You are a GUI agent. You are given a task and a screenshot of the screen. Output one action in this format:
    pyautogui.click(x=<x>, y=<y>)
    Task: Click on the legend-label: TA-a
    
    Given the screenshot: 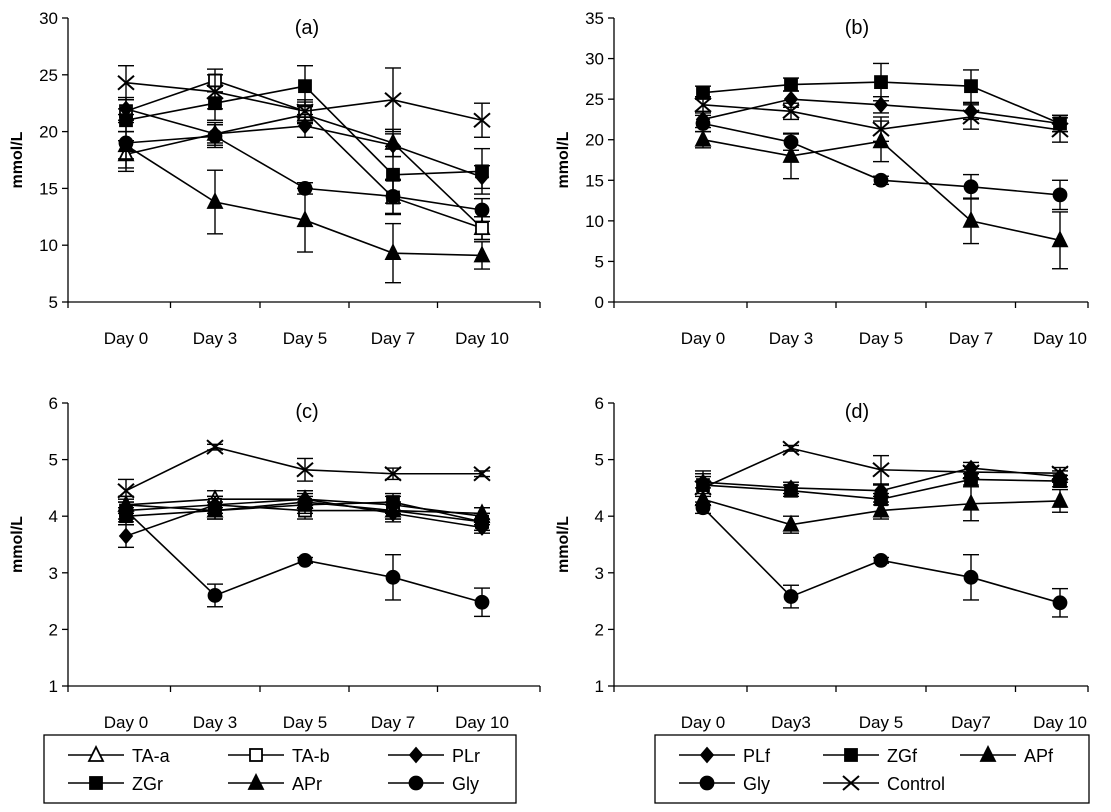 What is the action you would take?
    pyautogui.click(x=151, y=756)
    